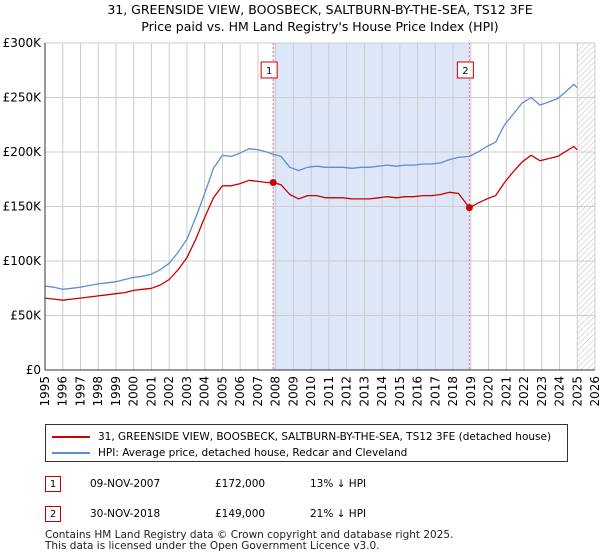  What do you see at coordinates (53, 484) in the screenshot?
I see `transaction-badge: 1` at bounding box center [53, 484].